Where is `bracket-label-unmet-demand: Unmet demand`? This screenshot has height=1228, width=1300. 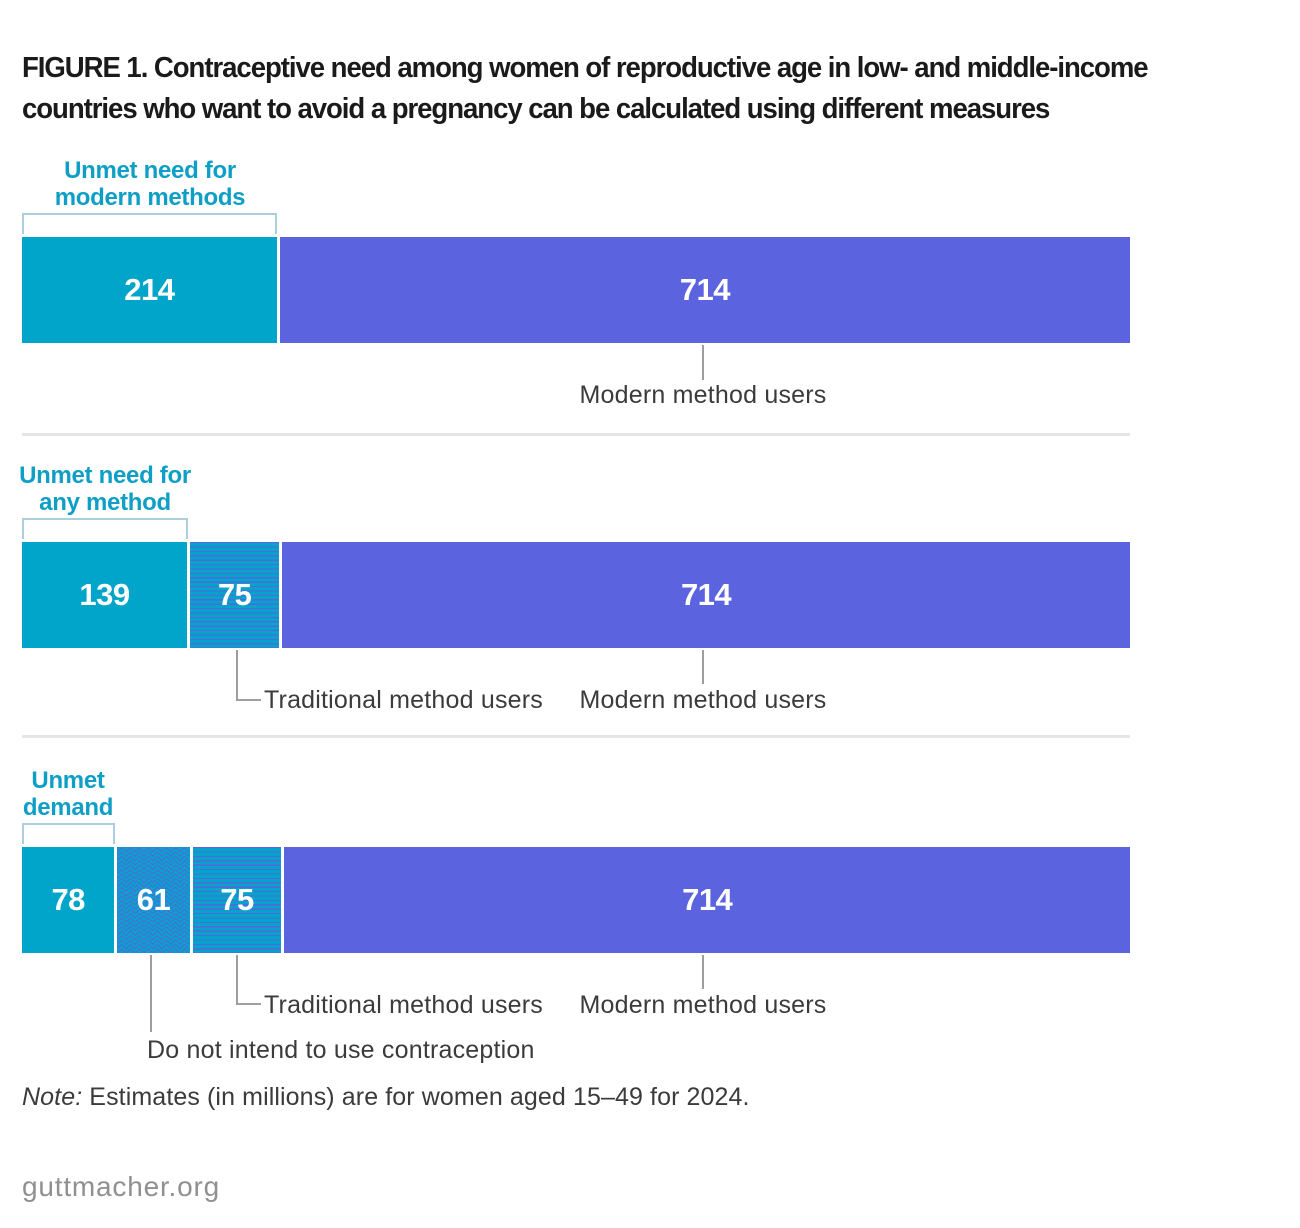 bracket-label-unmet-demand: Unmet demand is located at coordinates (68, 794).